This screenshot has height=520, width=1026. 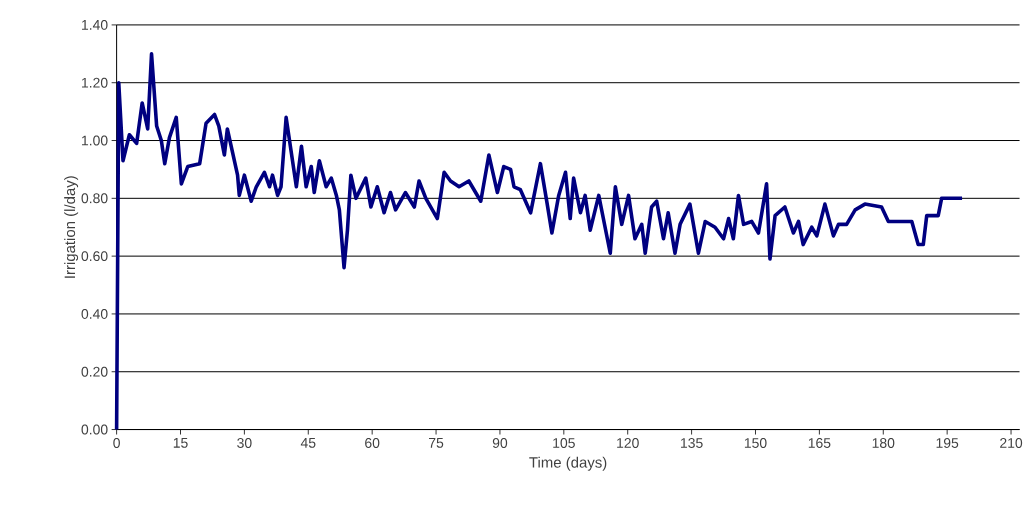 I want to click on y-tick-label: 0.80, so click(x=94, y=198).